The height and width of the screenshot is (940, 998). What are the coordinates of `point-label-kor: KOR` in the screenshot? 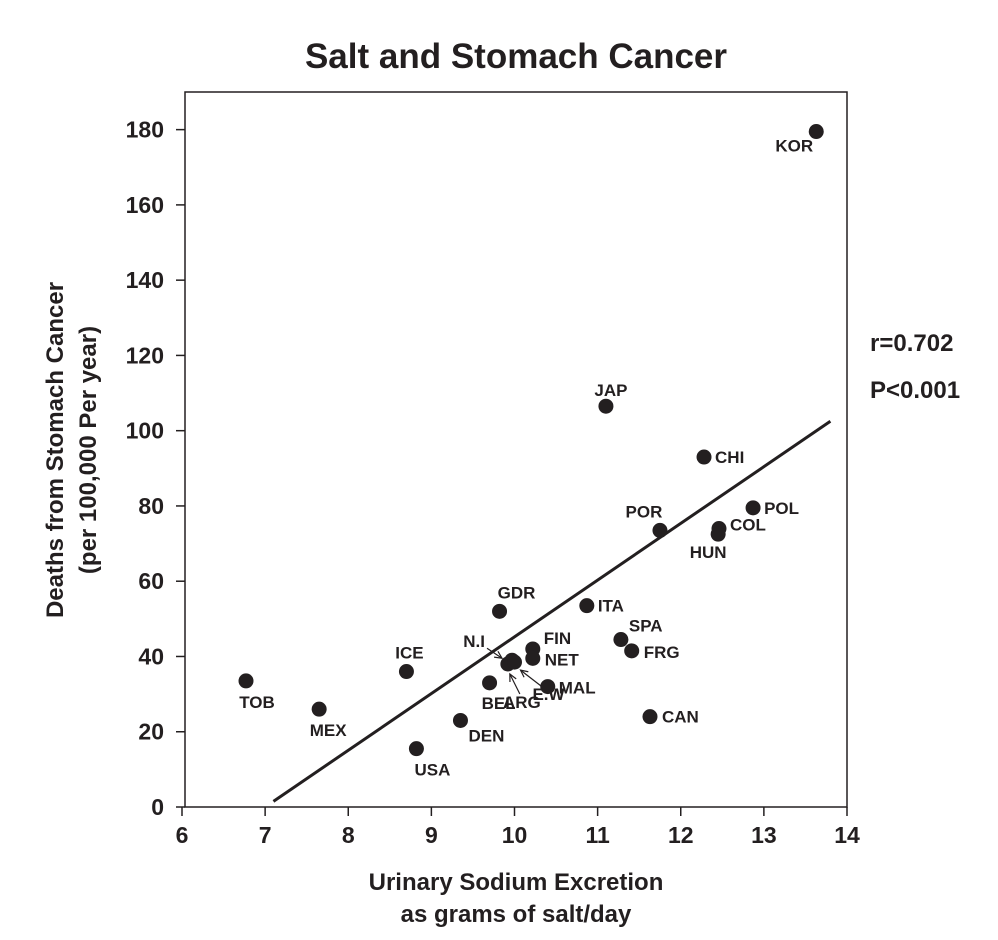 It's located at (794, 146).